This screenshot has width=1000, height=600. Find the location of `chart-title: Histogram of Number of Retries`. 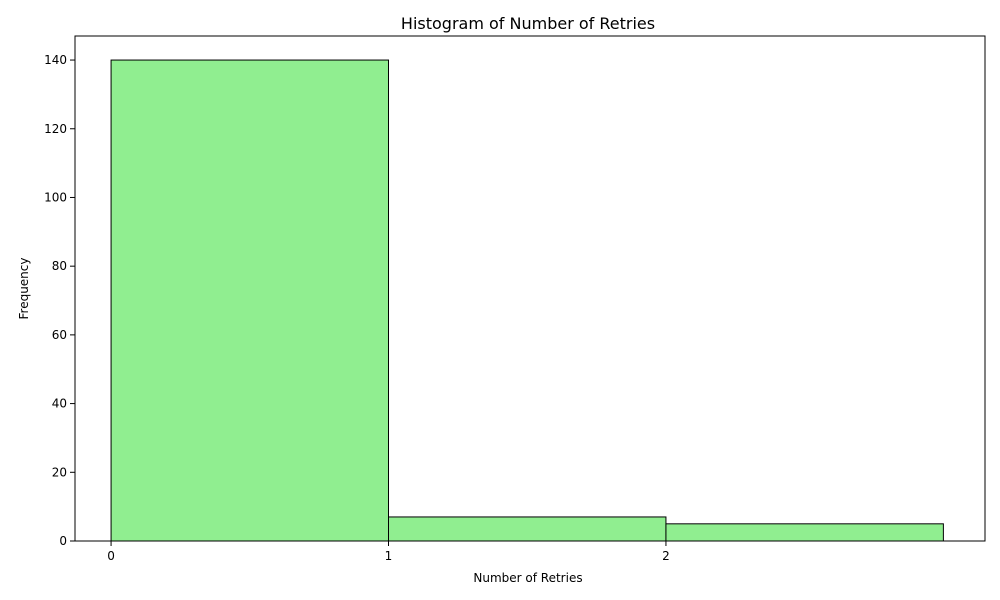

chart-title: Histogram of Number of Retries is located at coordinates (528, 23).